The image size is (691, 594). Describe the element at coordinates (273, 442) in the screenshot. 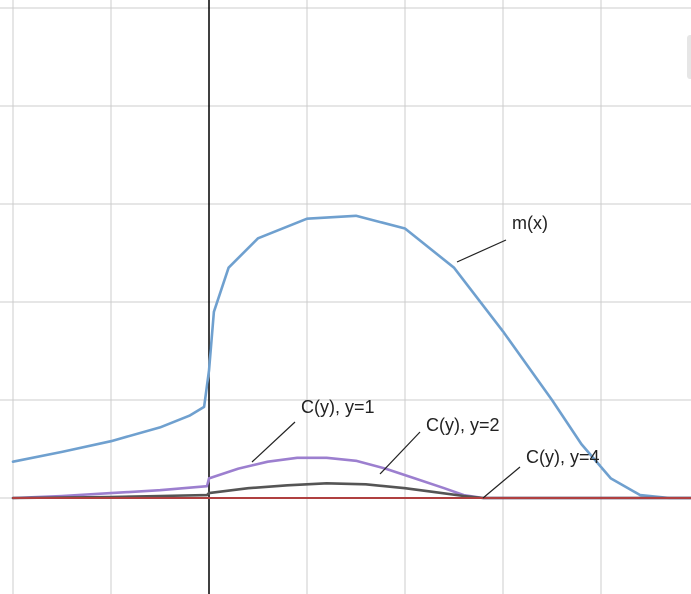

I see `annotation-leader-c1` at that location.